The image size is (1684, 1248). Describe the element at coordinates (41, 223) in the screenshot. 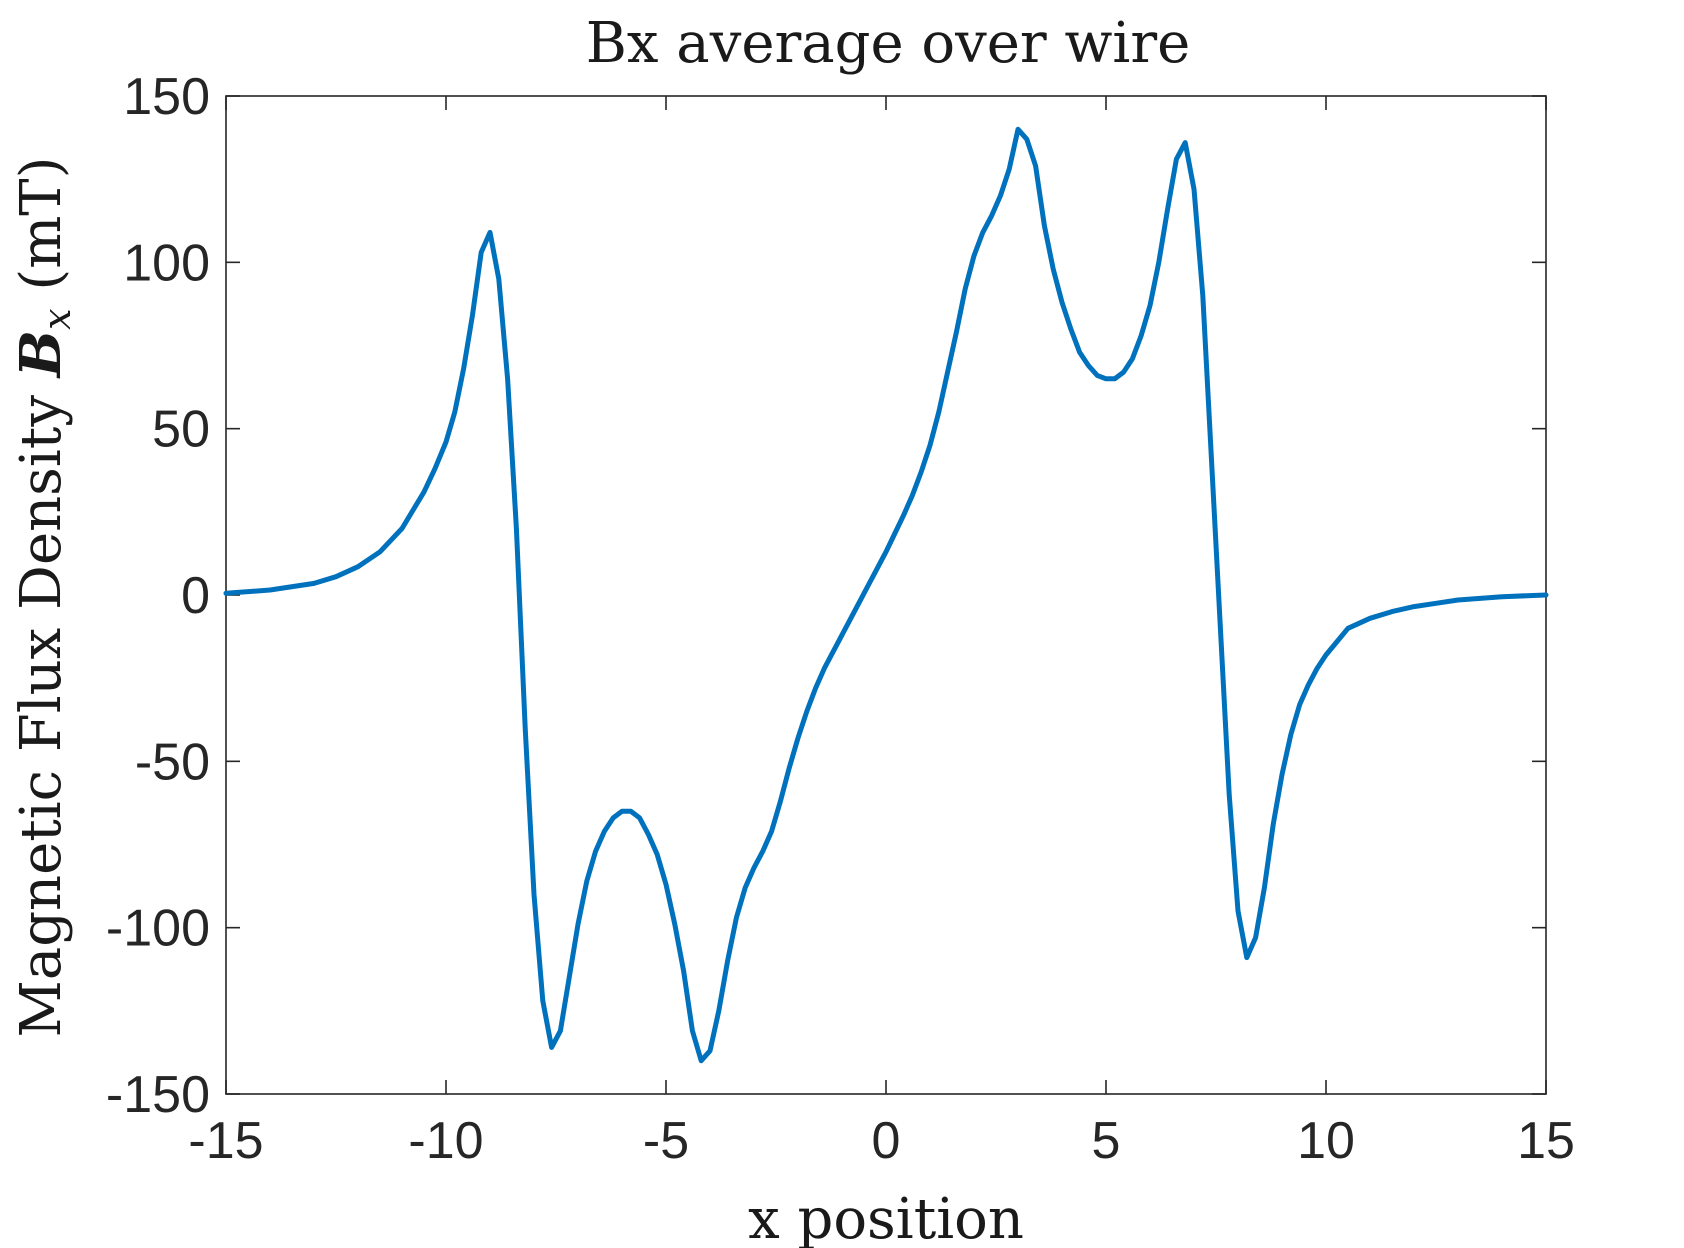

I see `y-axis-label-unit: (mT)` at that location.